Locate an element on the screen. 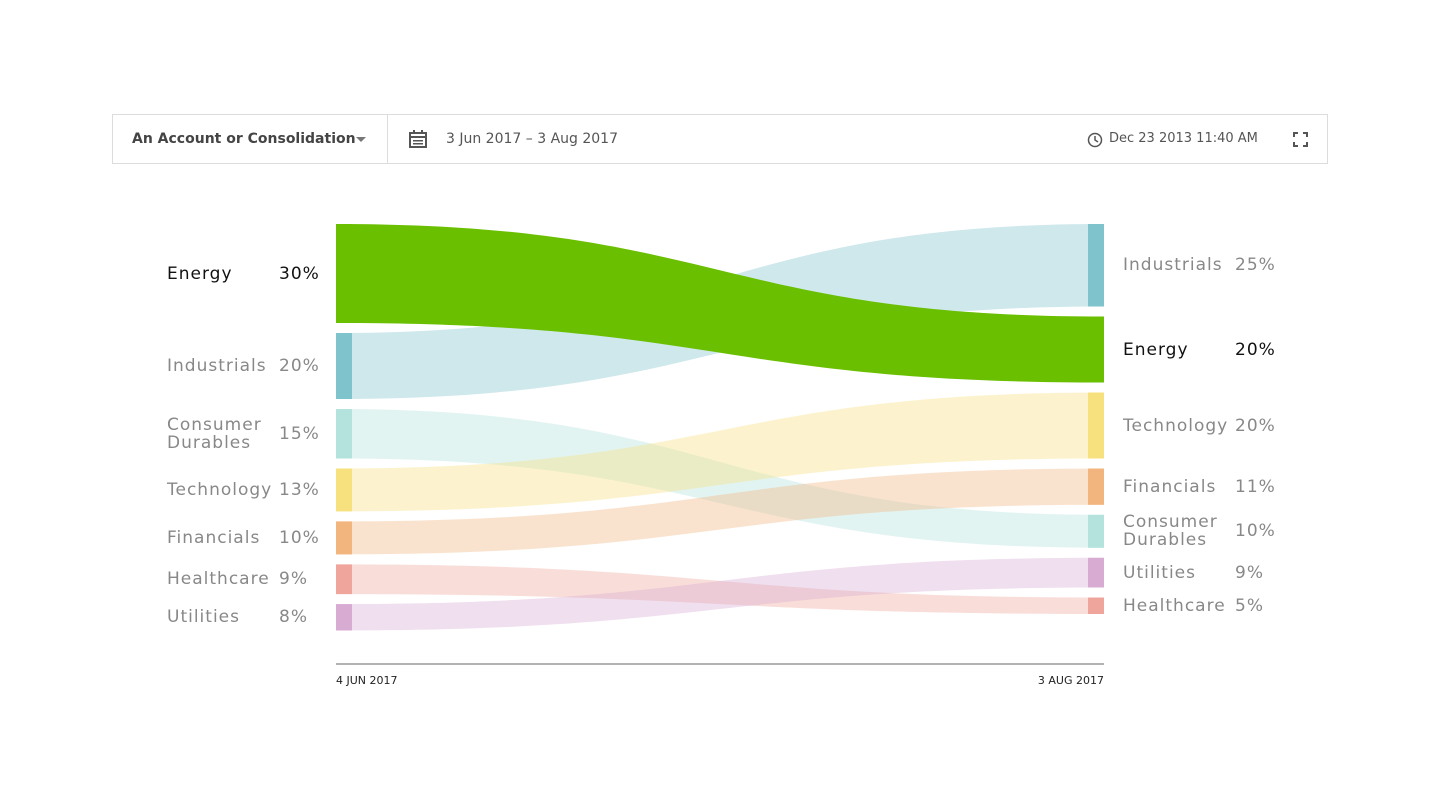 The width and height of the screenshot is (1440, 800). divider is located at coordinates (387, 139).